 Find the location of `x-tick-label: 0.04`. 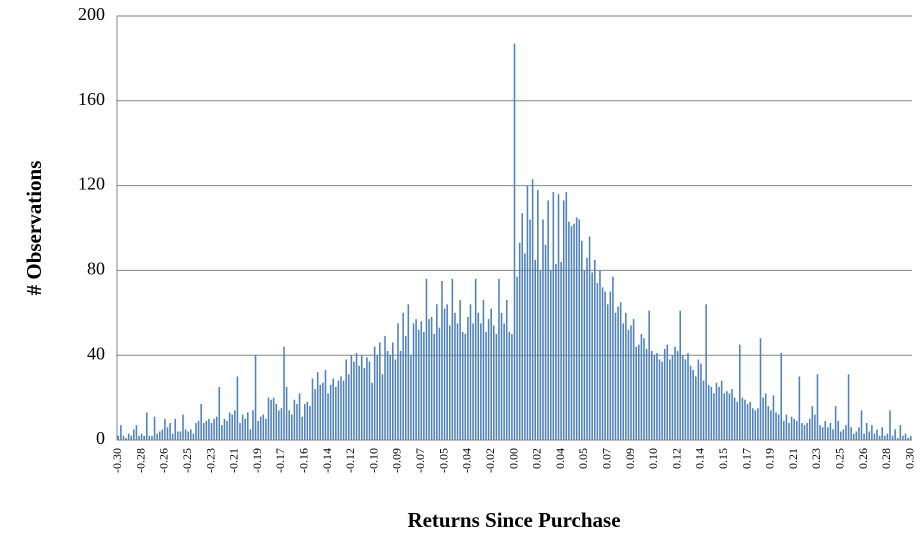

x-tick-label: 0.04 is located at coordinates (560, 458).